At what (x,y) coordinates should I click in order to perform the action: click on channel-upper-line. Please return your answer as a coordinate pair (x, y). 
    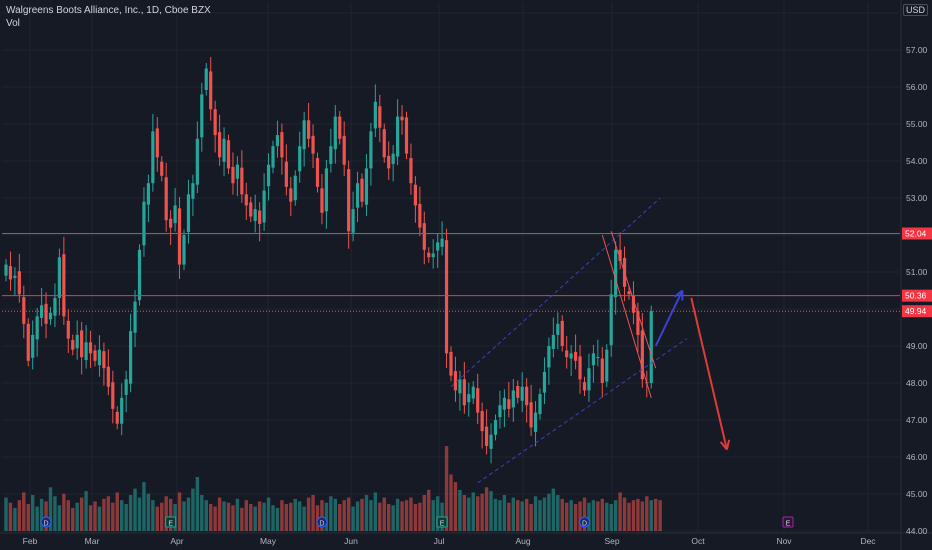
    Looking at the image, I should click on (555, 292).